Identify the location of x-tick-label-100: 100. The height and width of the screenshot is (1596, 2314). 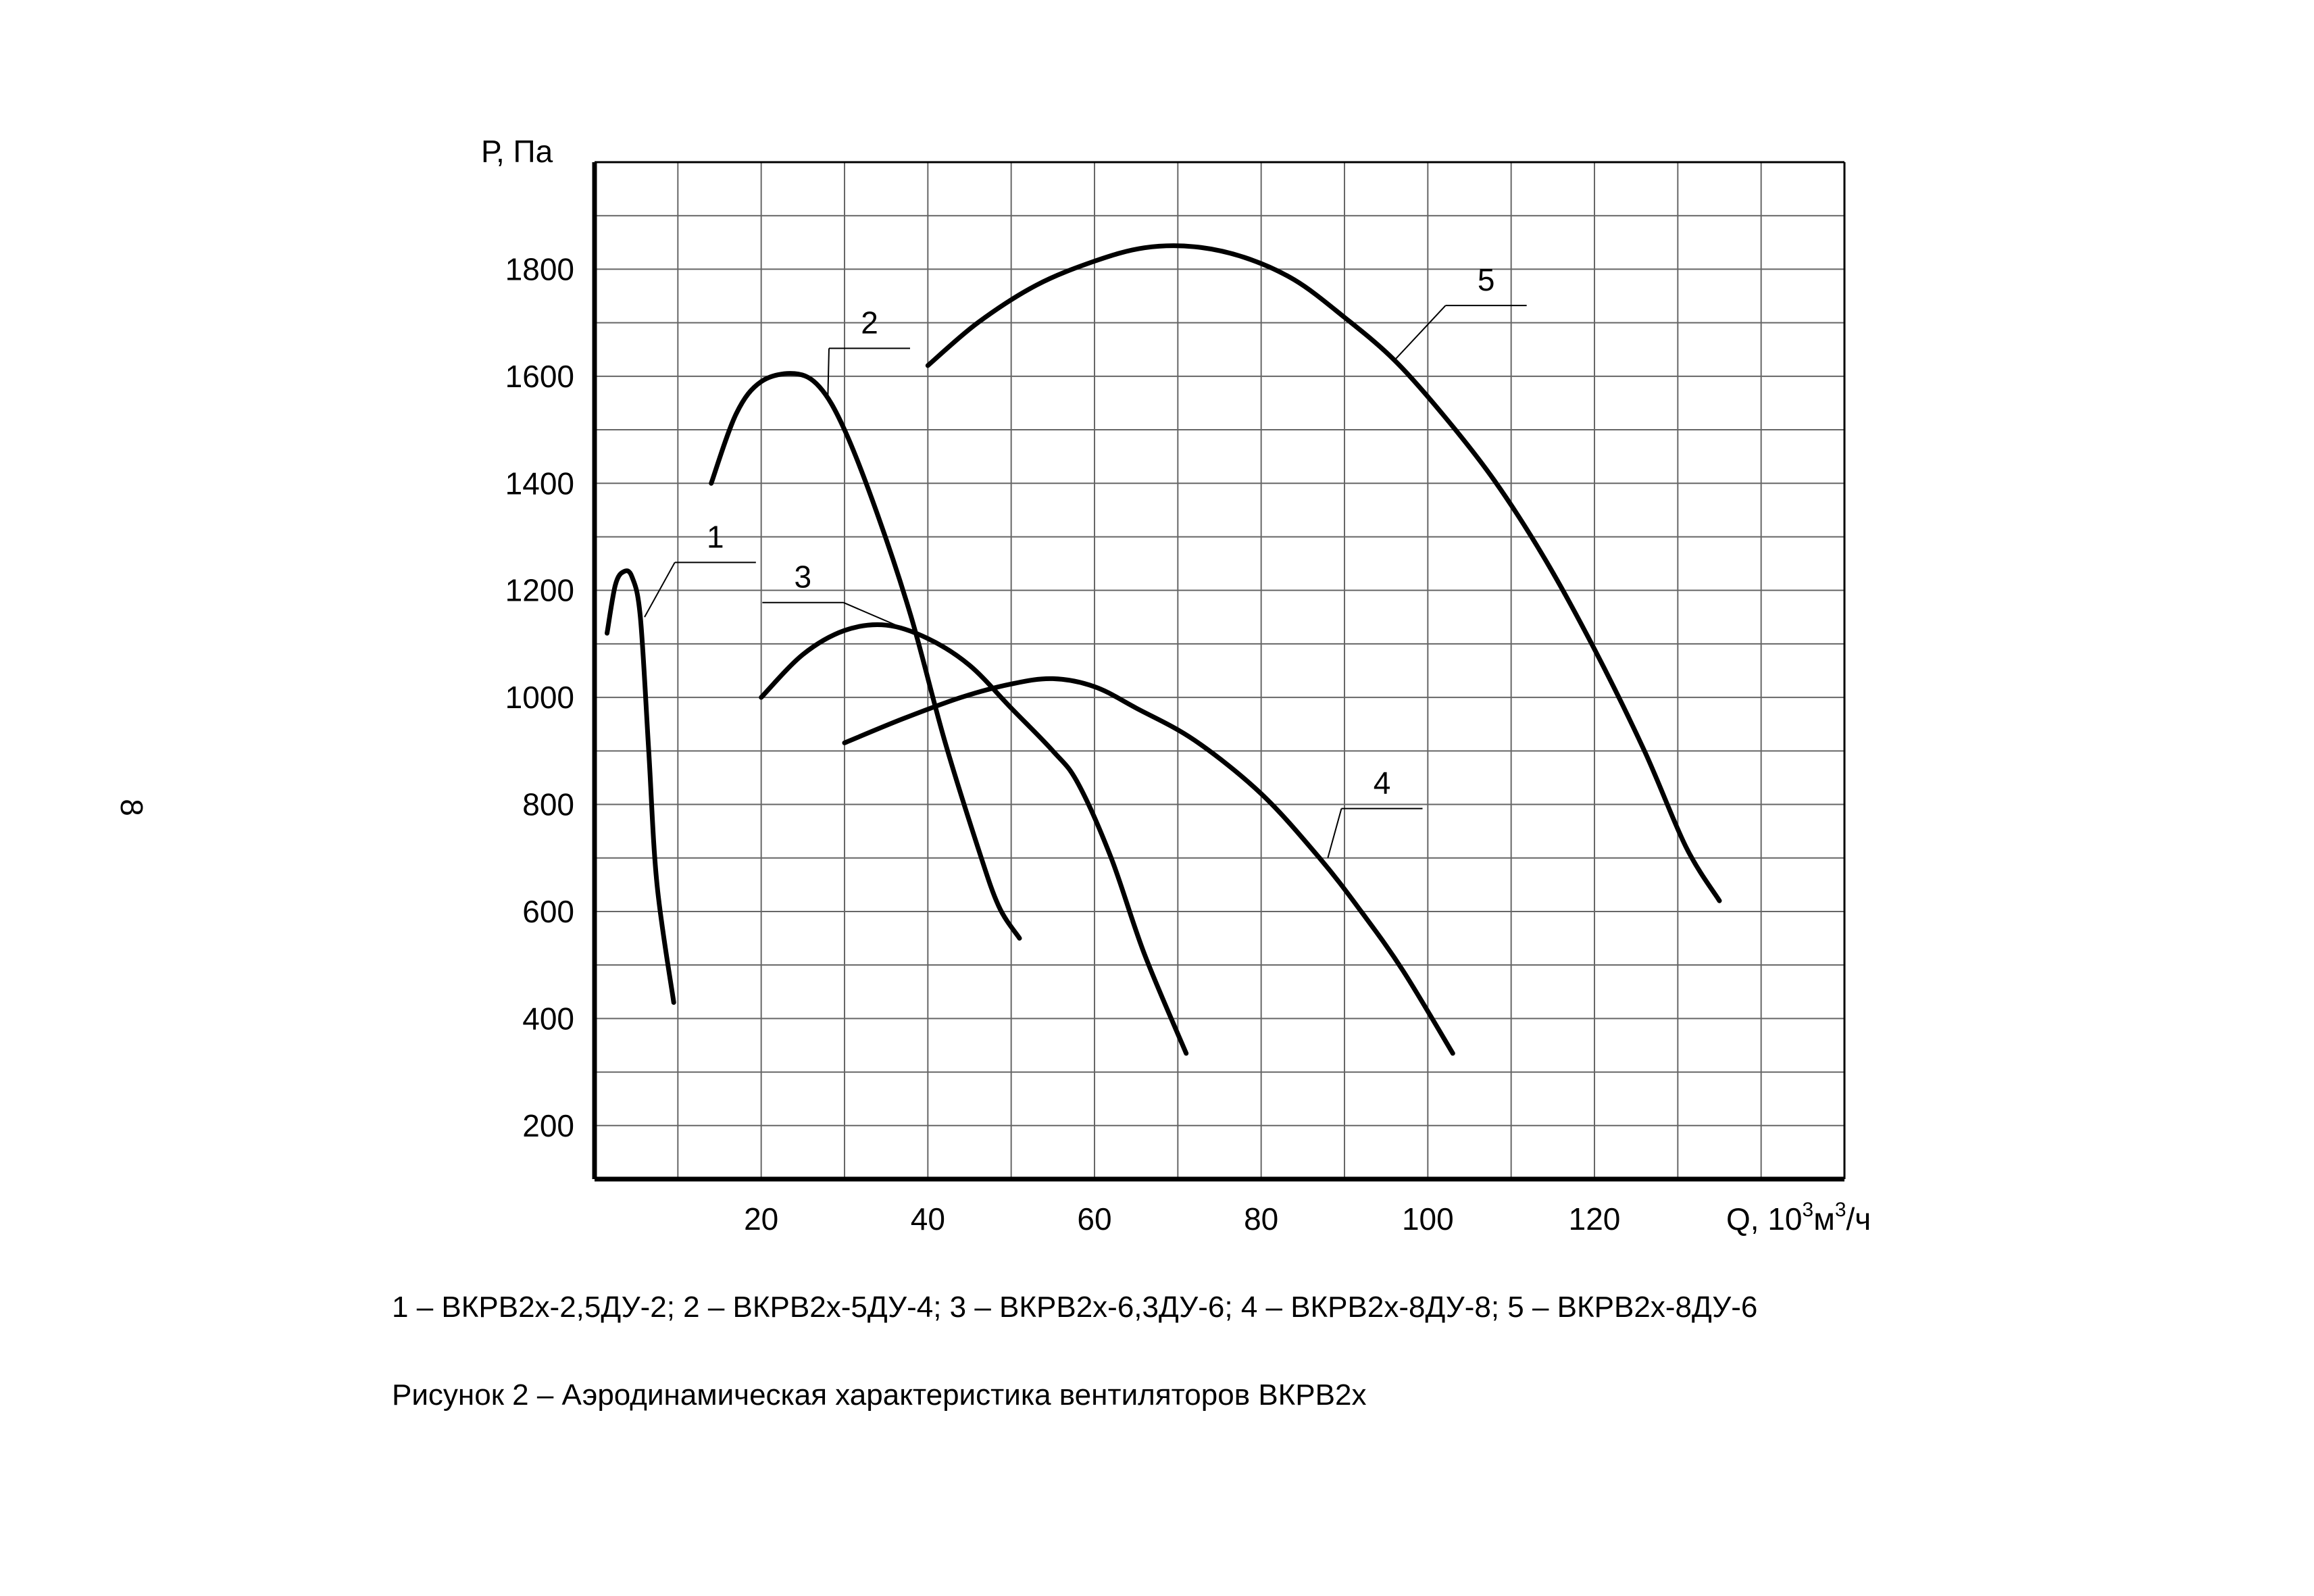
(1428, 1219).